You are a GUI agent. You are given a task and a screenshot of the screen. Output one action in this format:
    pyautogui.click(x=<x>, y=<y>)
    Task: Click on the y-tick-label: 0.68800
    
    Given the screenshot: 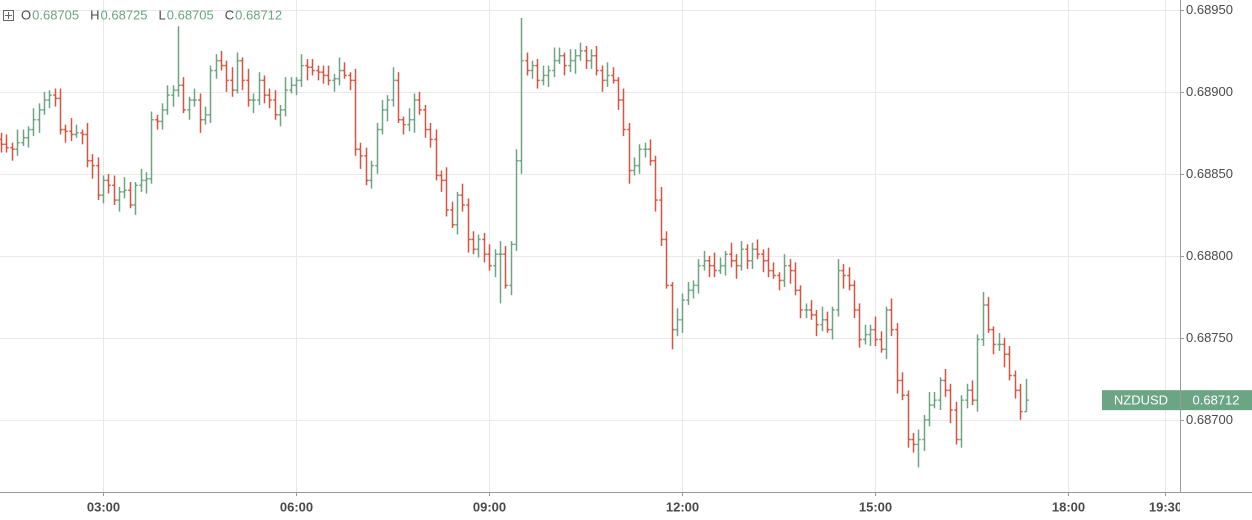 What is the action you would take?
    pyautogui.click(x=1209, y=255)
    